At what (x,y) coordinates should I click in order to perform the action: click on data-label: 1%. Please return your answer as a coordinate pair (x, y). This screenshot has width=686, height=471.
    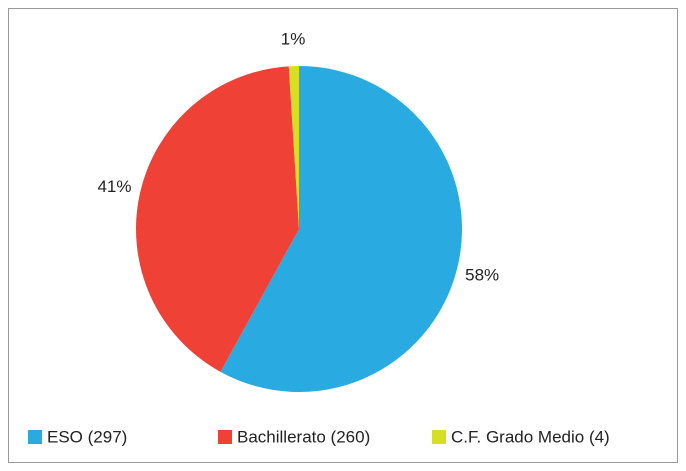
    Looking at the image, I should click on (293, 38).